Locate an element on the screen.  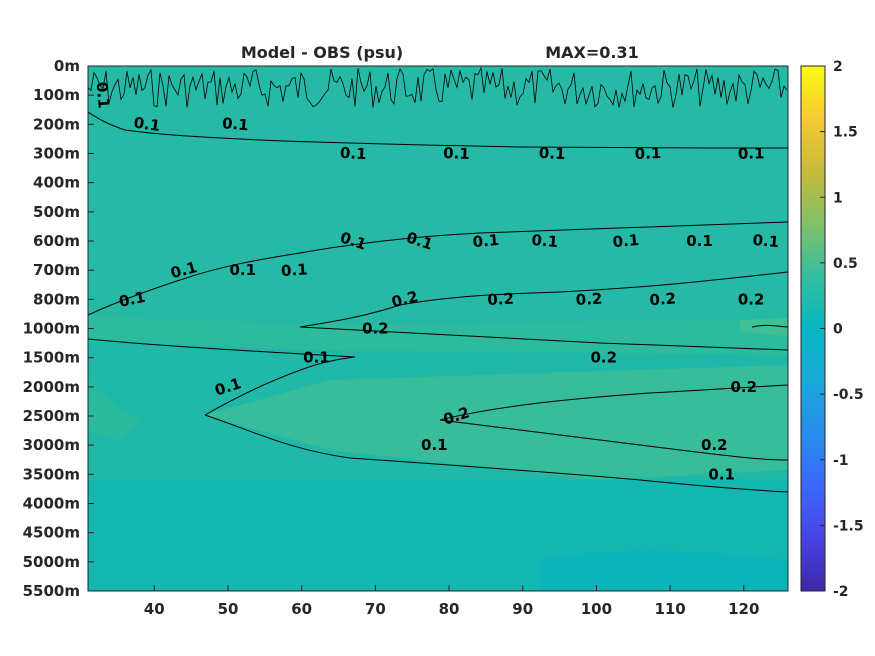
y-tick-label: 200m is located at coordinates (56, 124).